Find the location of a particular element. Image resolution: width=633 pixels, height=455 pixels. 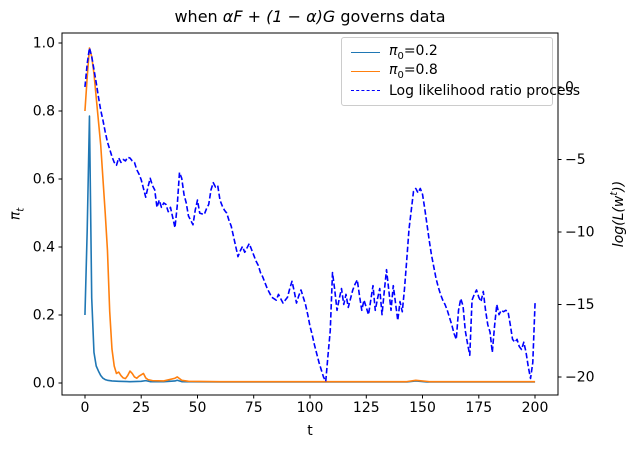

legend-item-llr: Log likelihood ratio process is located at coordinates (465, 90).